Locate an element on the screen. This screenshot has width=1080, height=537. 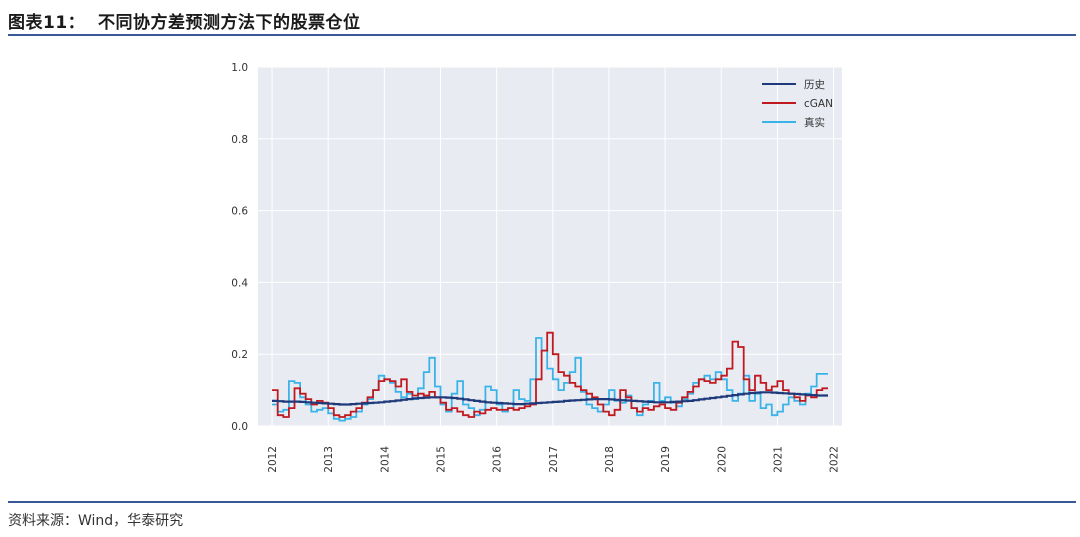
x-tick-label: 2021 is located at coordinates (778, 459).